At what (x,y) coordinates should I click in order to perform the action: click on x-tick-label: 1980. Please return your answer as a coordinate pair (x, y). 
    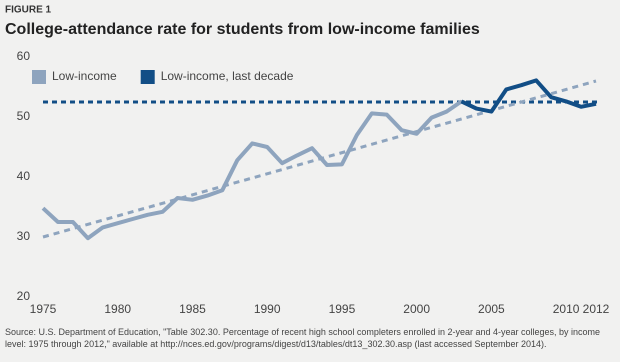
    Looking at the image, I should click on (117, 309).